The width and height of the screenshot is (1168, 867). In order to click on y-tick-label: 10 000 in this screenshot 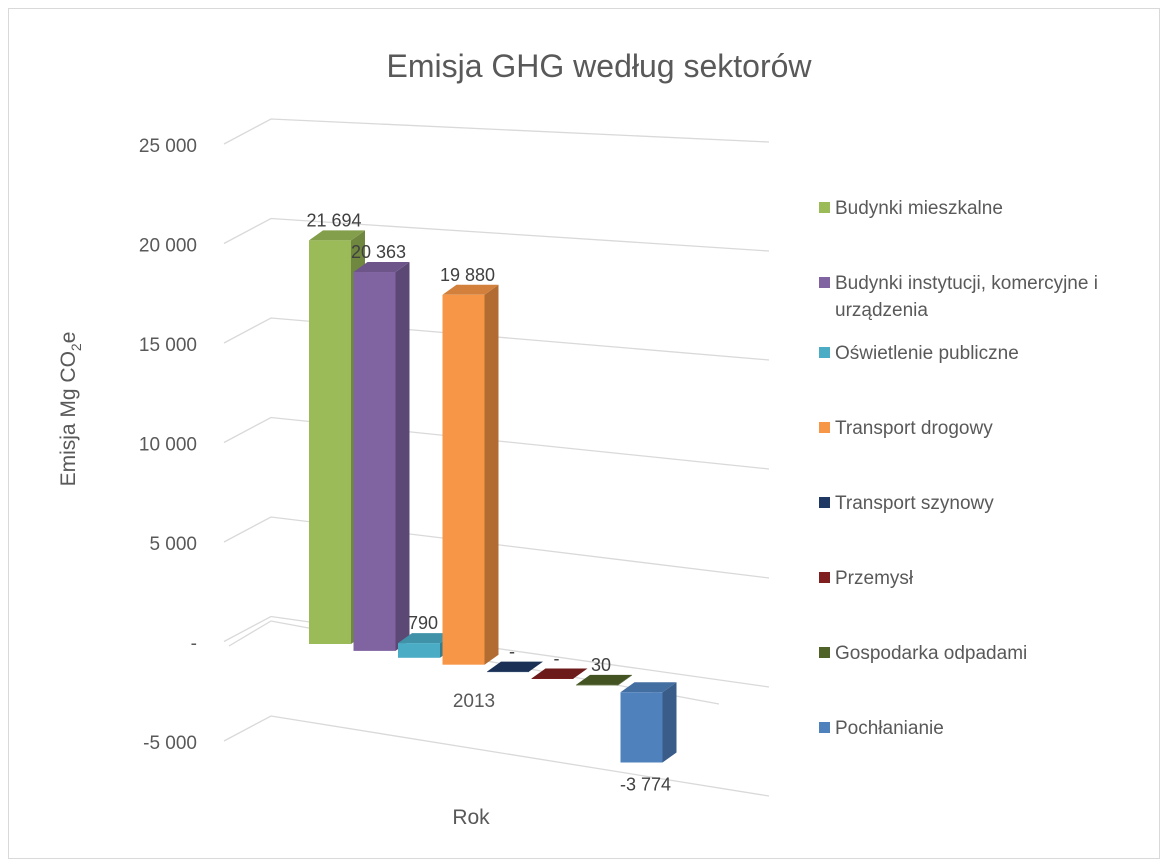, I will do `click(168, 445)`.